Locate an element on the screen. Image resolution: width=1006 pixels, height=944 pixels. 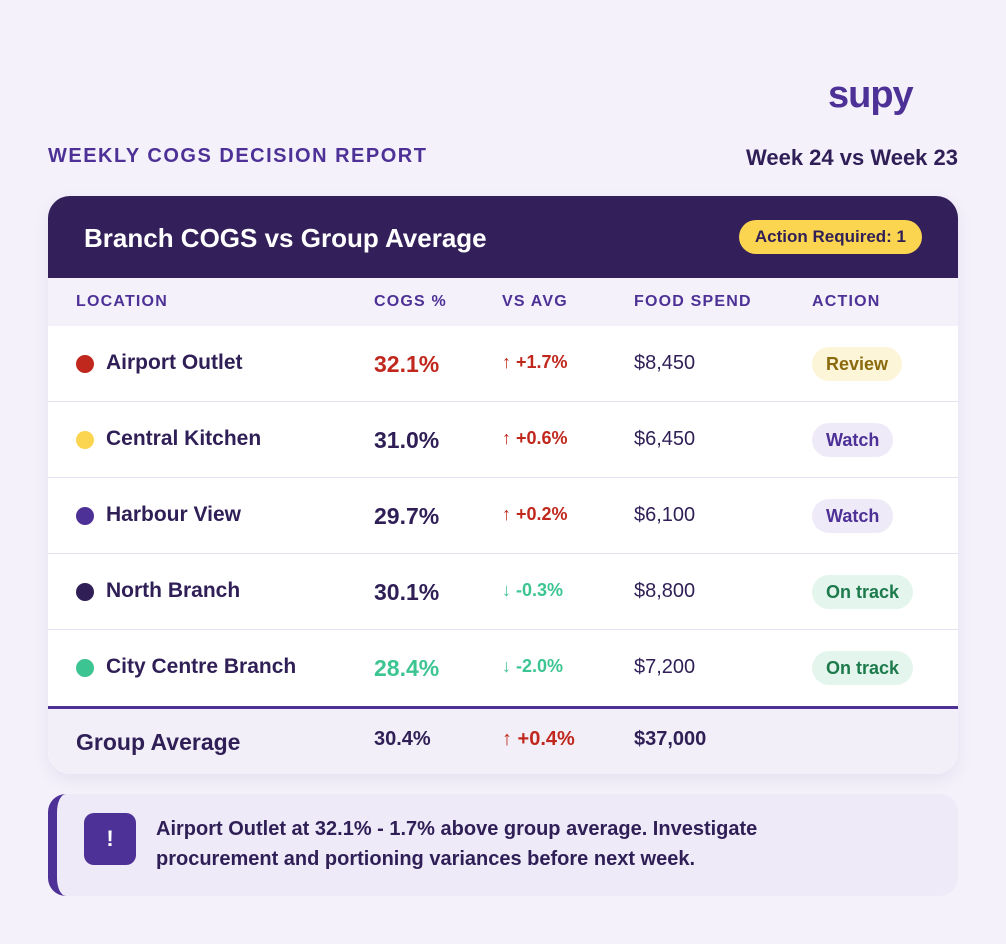
week-comparison-label: Week 24 vs Week 23 is located at coordinates (851, 157).